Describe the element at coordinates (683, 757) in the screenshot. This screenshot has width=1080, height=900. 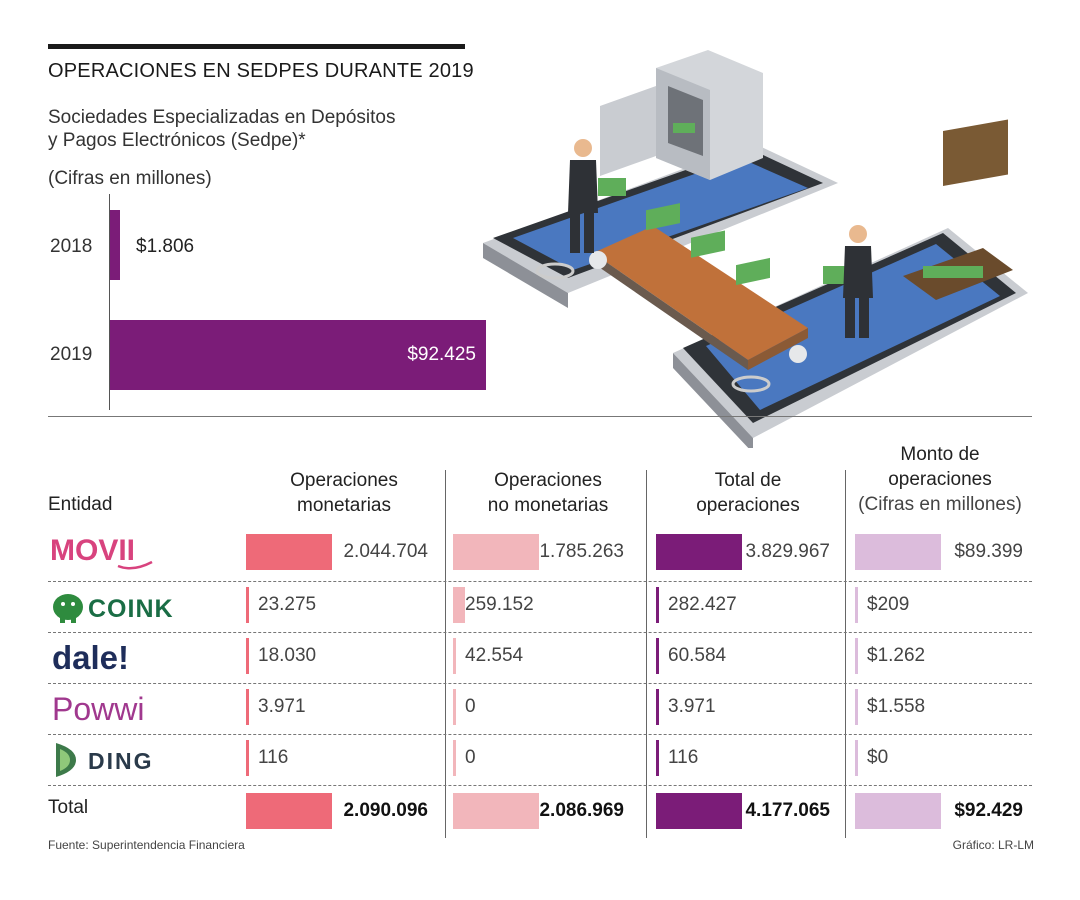
I see `value-total: 116` at that location.